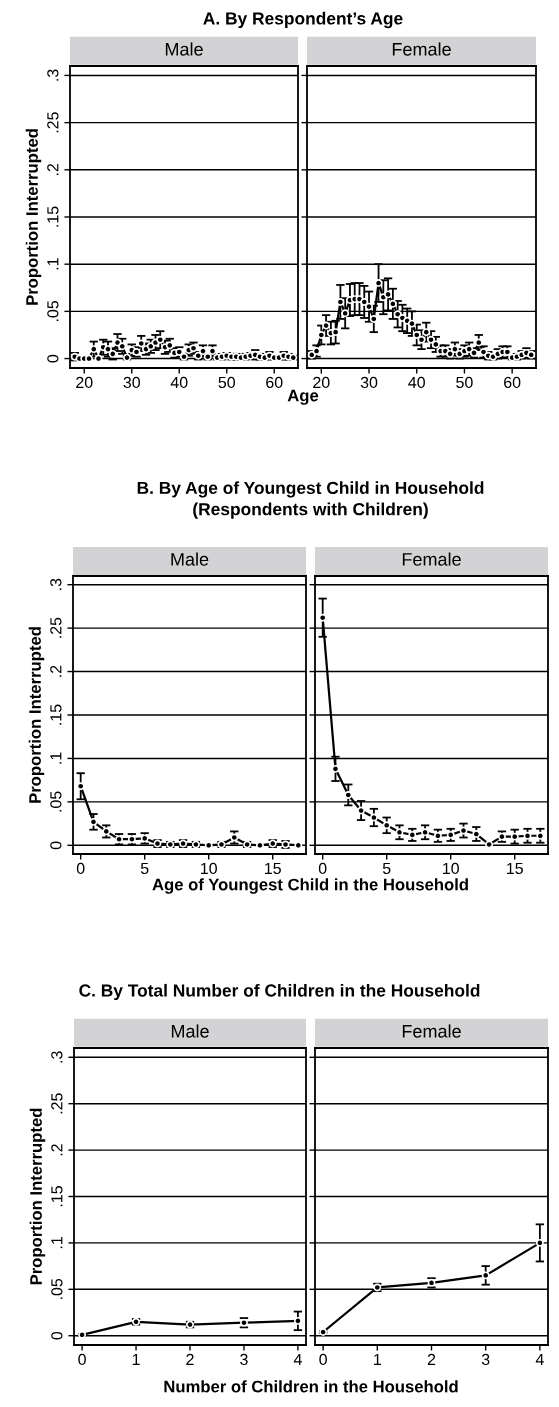  What do you see at coordinates (303, 20) in the screenshot?
I see `text: A. By Respondent’s Age` at bounding box center [303, 20].